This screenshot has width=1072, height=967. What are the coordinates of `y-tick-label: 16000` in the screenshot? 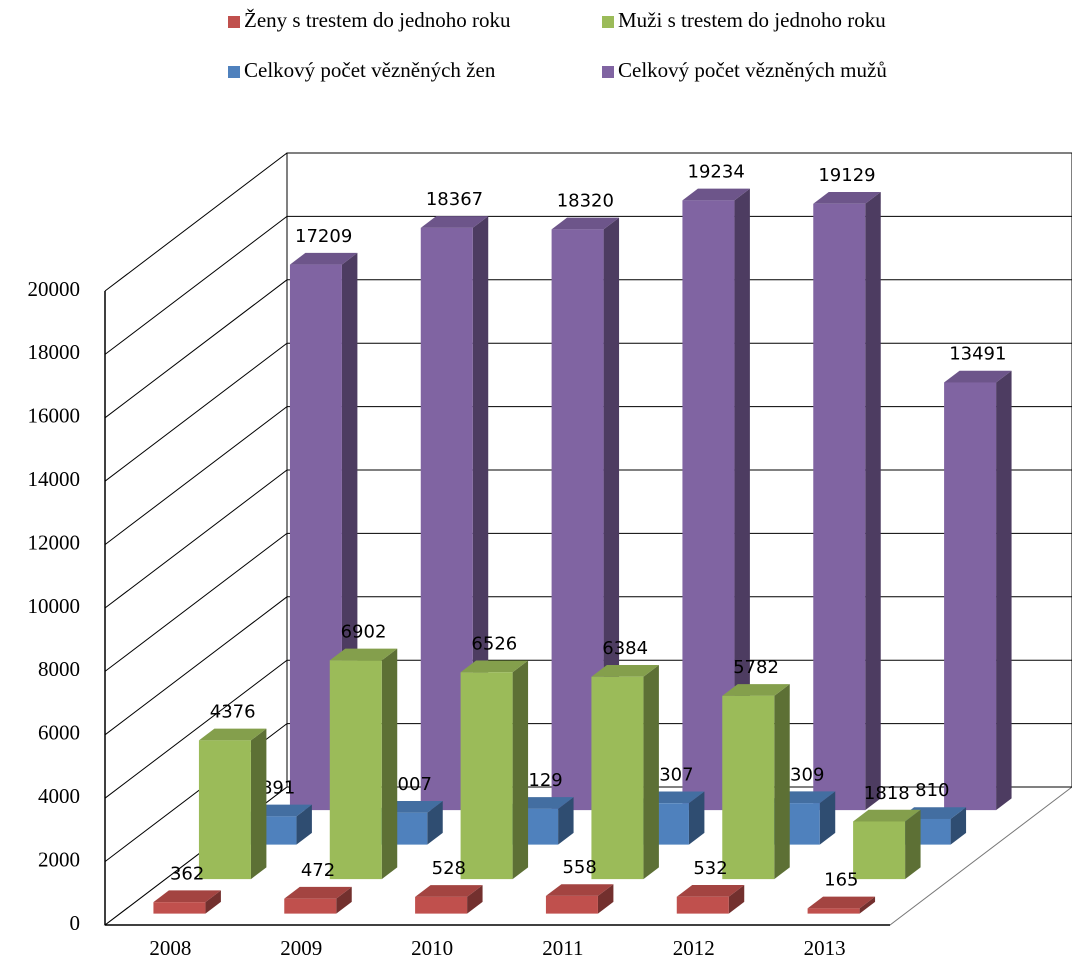 It's located at (54, 416).